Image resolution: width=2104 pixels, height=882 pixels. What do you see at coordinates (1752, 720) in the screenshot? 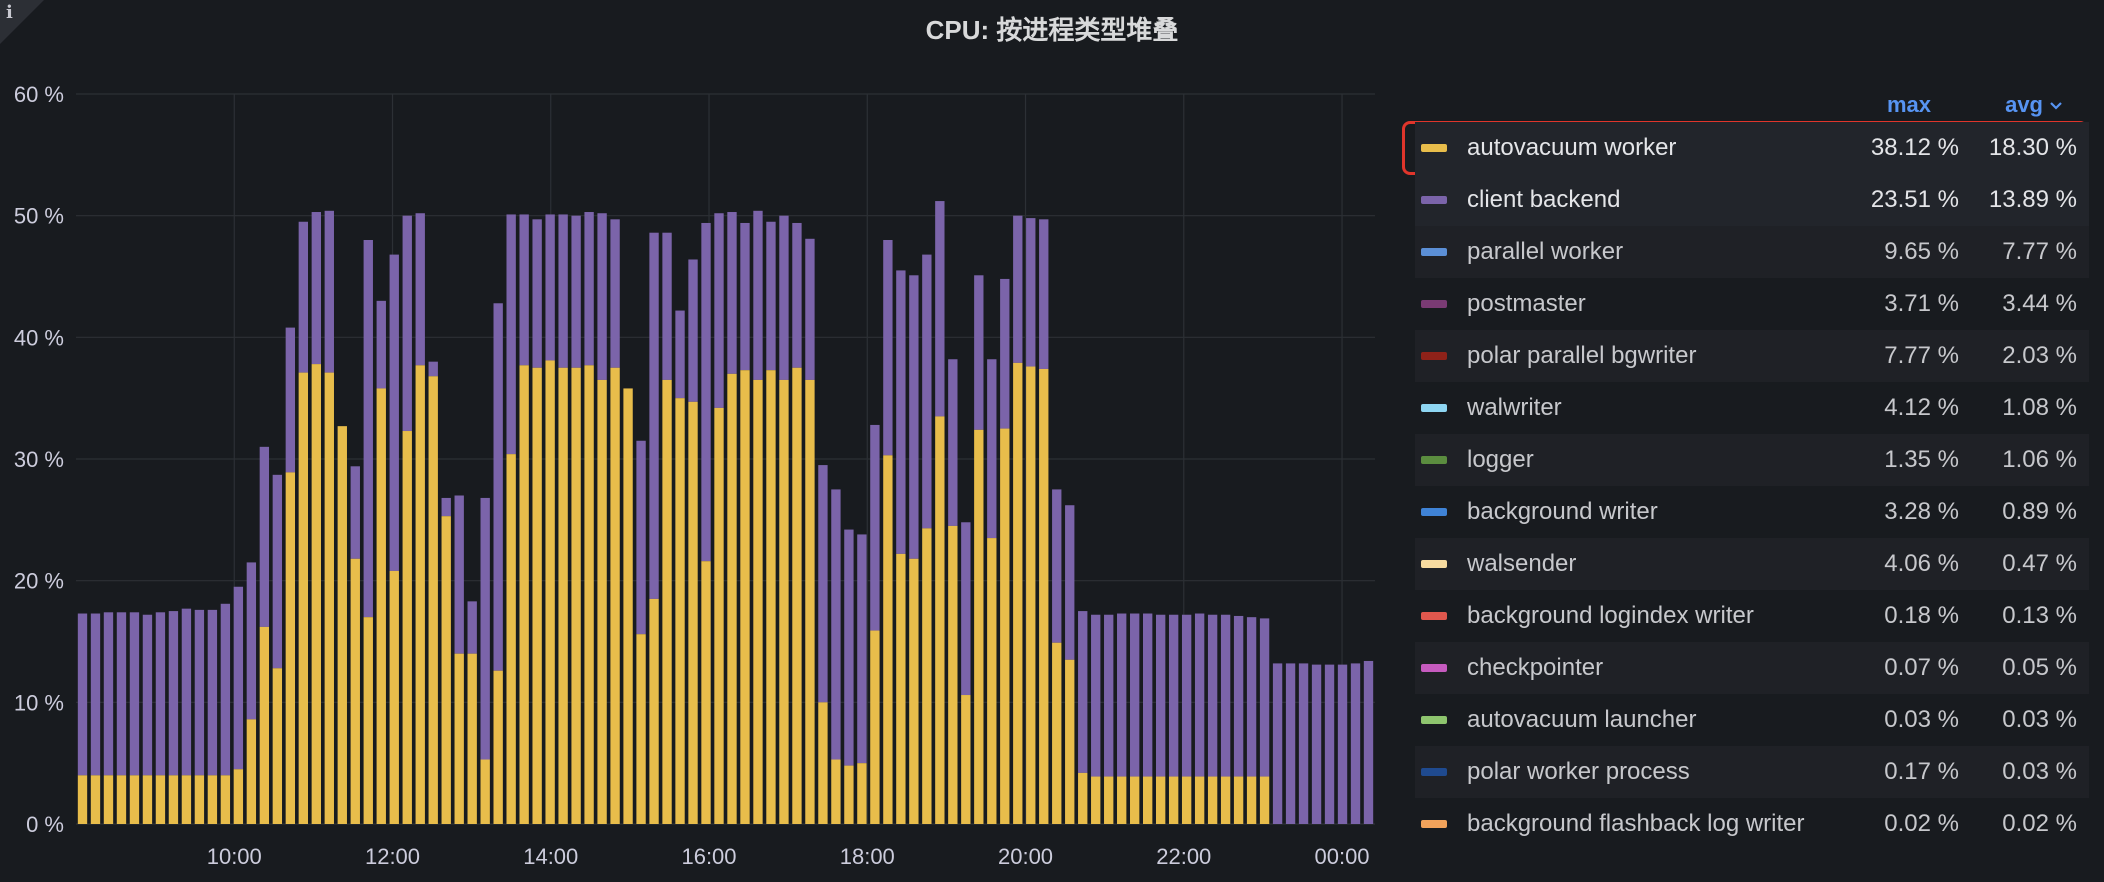
I see `legend-row: autovacuum launcher 0.03 % 0.03 %` at bounding box center [1752, 720].